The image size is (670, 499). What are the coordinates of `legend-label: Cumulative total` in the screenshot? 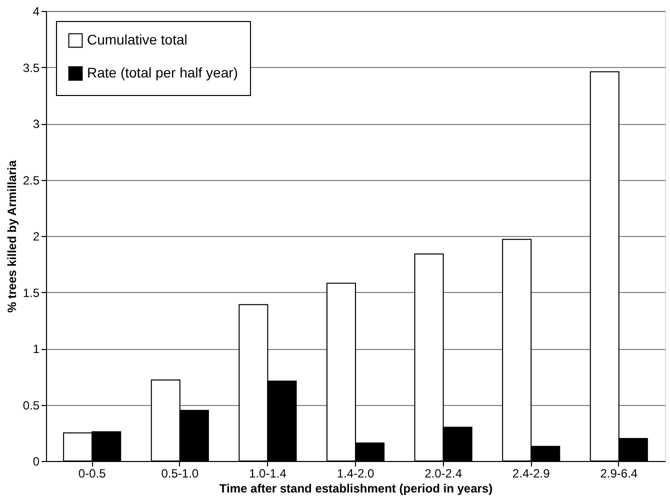 It's located at (137, 40).